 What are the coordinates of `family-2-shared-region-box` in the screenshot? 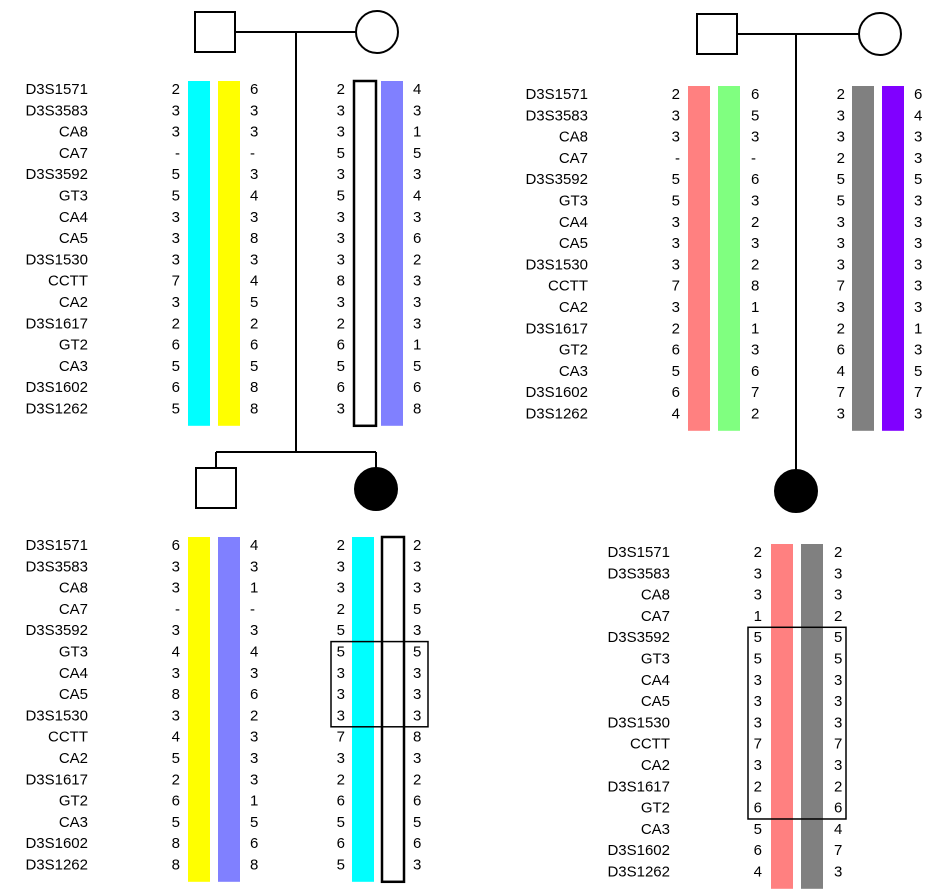 It's located at (797, 723).